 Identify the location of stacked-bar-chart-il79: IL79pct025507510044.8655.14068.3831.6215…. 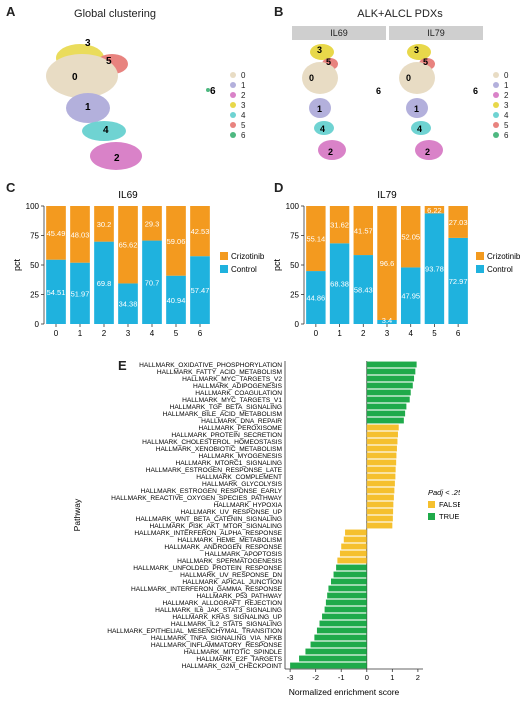
(396, 264).